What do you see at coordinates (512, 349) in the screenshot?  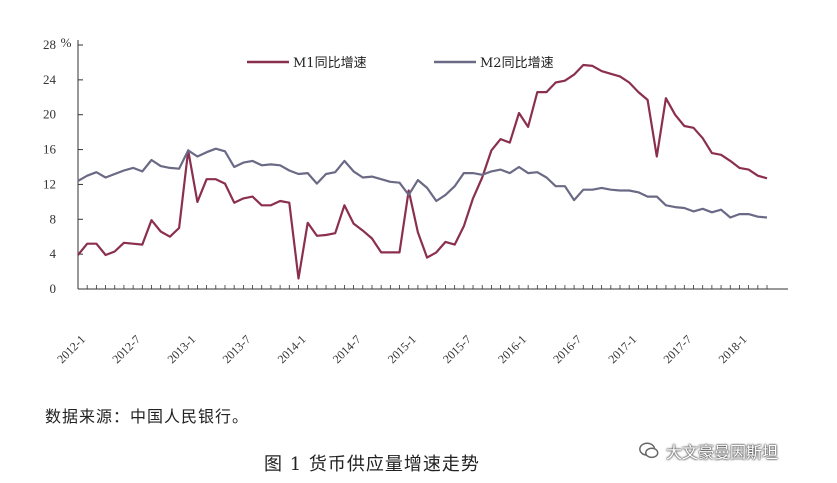 I see `x-tick-label: 2016-1` at bounding box center [512, 349].